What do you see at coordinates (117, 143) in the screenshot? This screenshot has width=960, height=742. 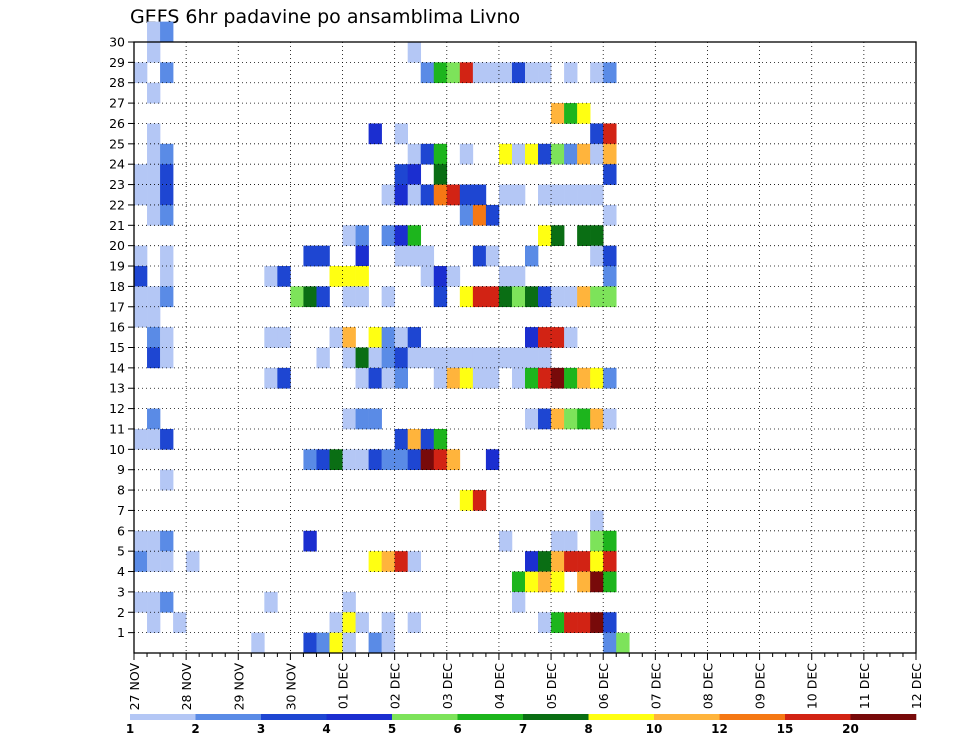 I see `y-tick-label: 25` at bounding box center [117, 143].